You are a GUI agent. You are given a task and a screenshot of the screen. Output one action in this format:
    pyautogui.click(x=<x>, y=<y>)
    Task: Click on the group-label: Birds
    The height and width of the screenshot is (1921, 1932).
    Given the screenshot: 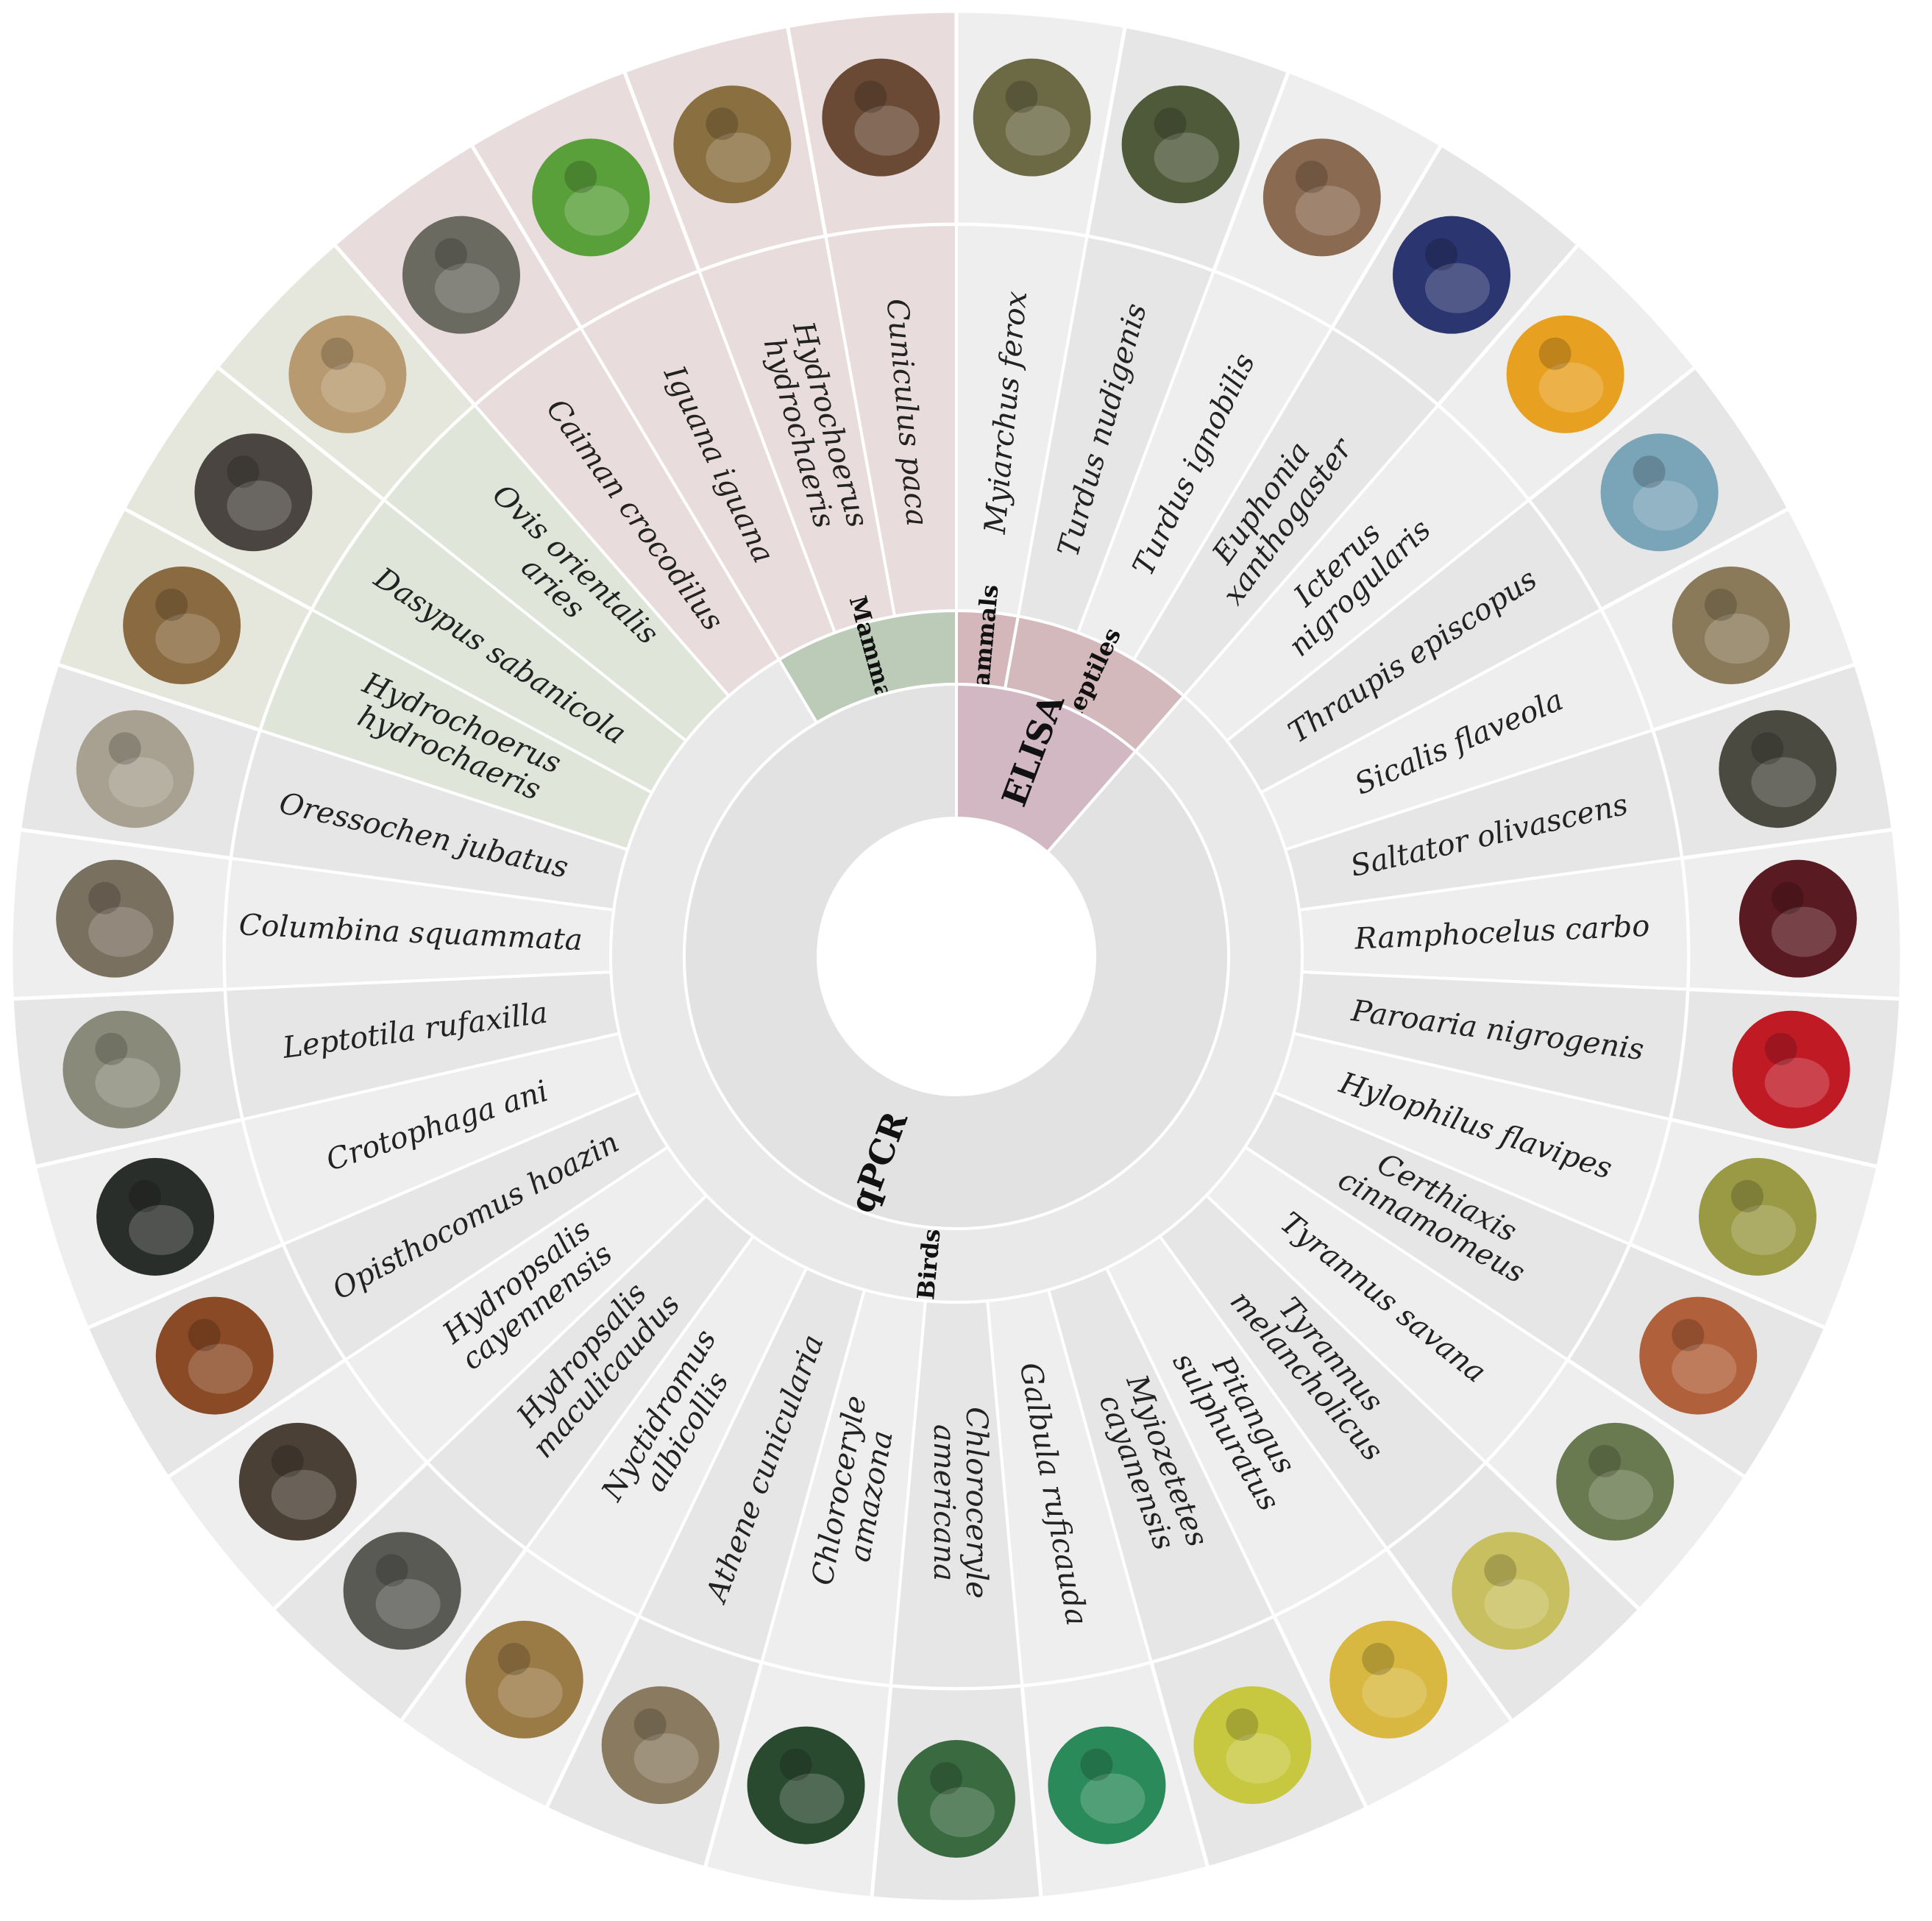 What is the action you would take?
    pyautogui.click(x=929, y=1265)
    